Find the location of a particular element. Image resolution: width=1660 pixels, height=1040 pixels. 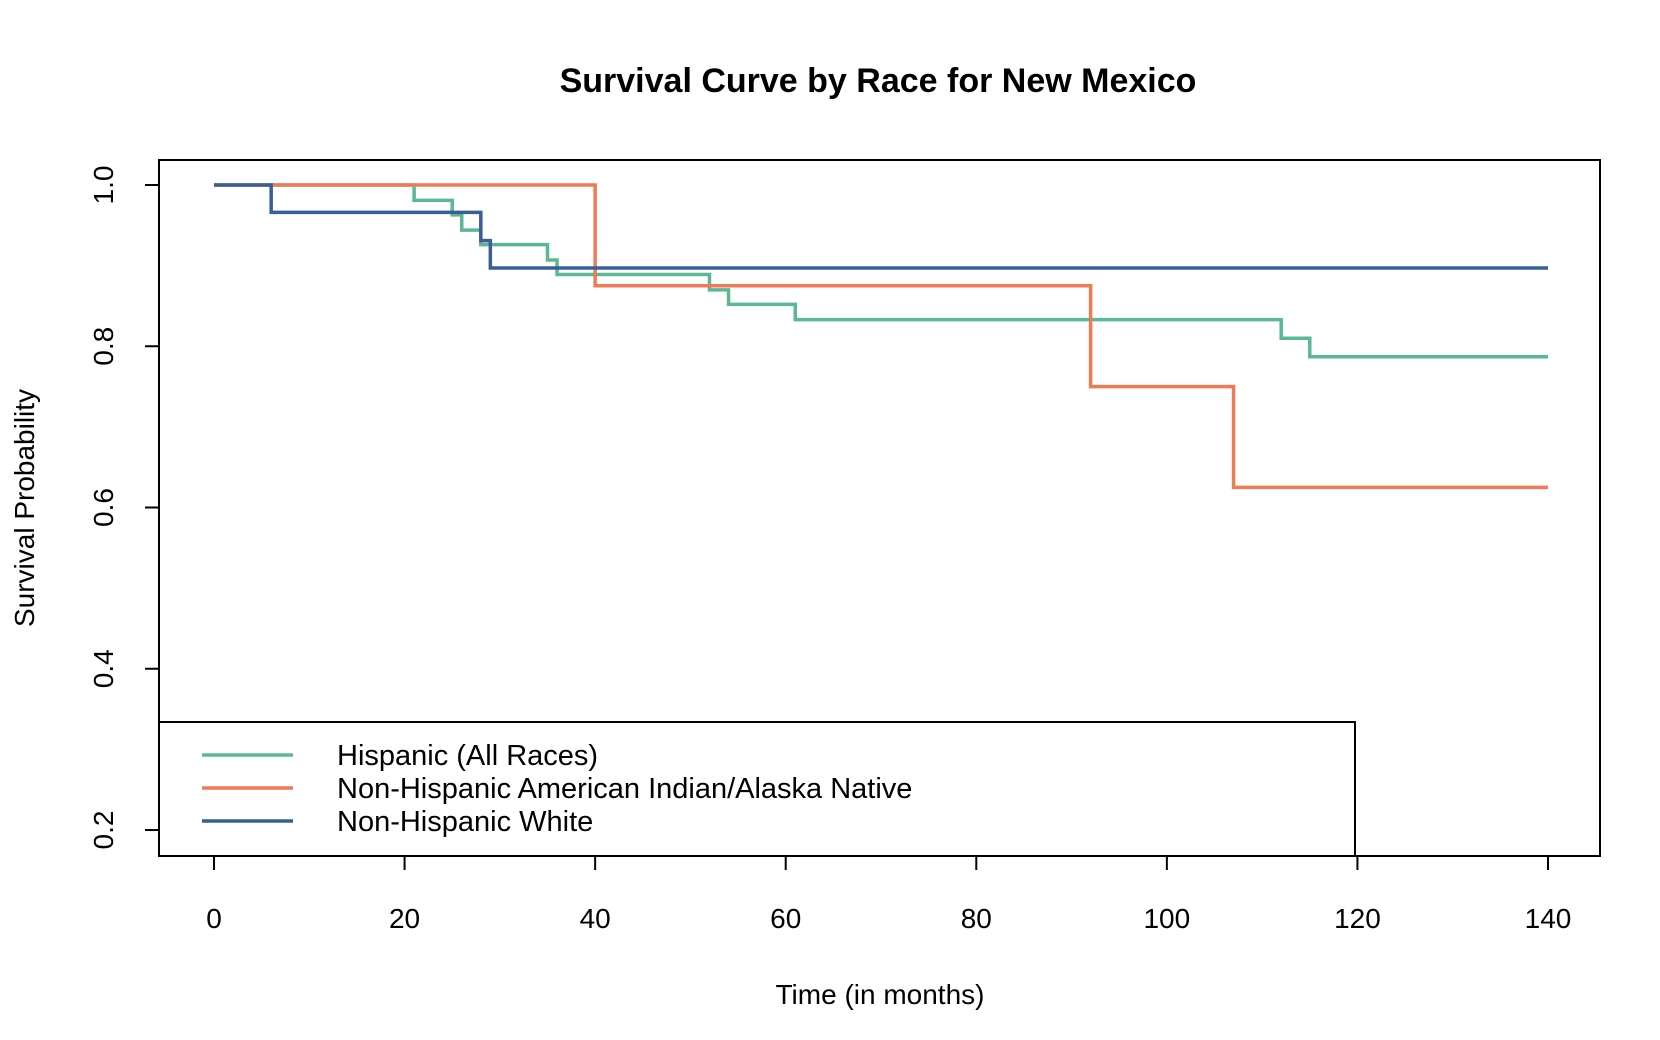

x-tick-label: 140 is located at coordinates (1548, 918).